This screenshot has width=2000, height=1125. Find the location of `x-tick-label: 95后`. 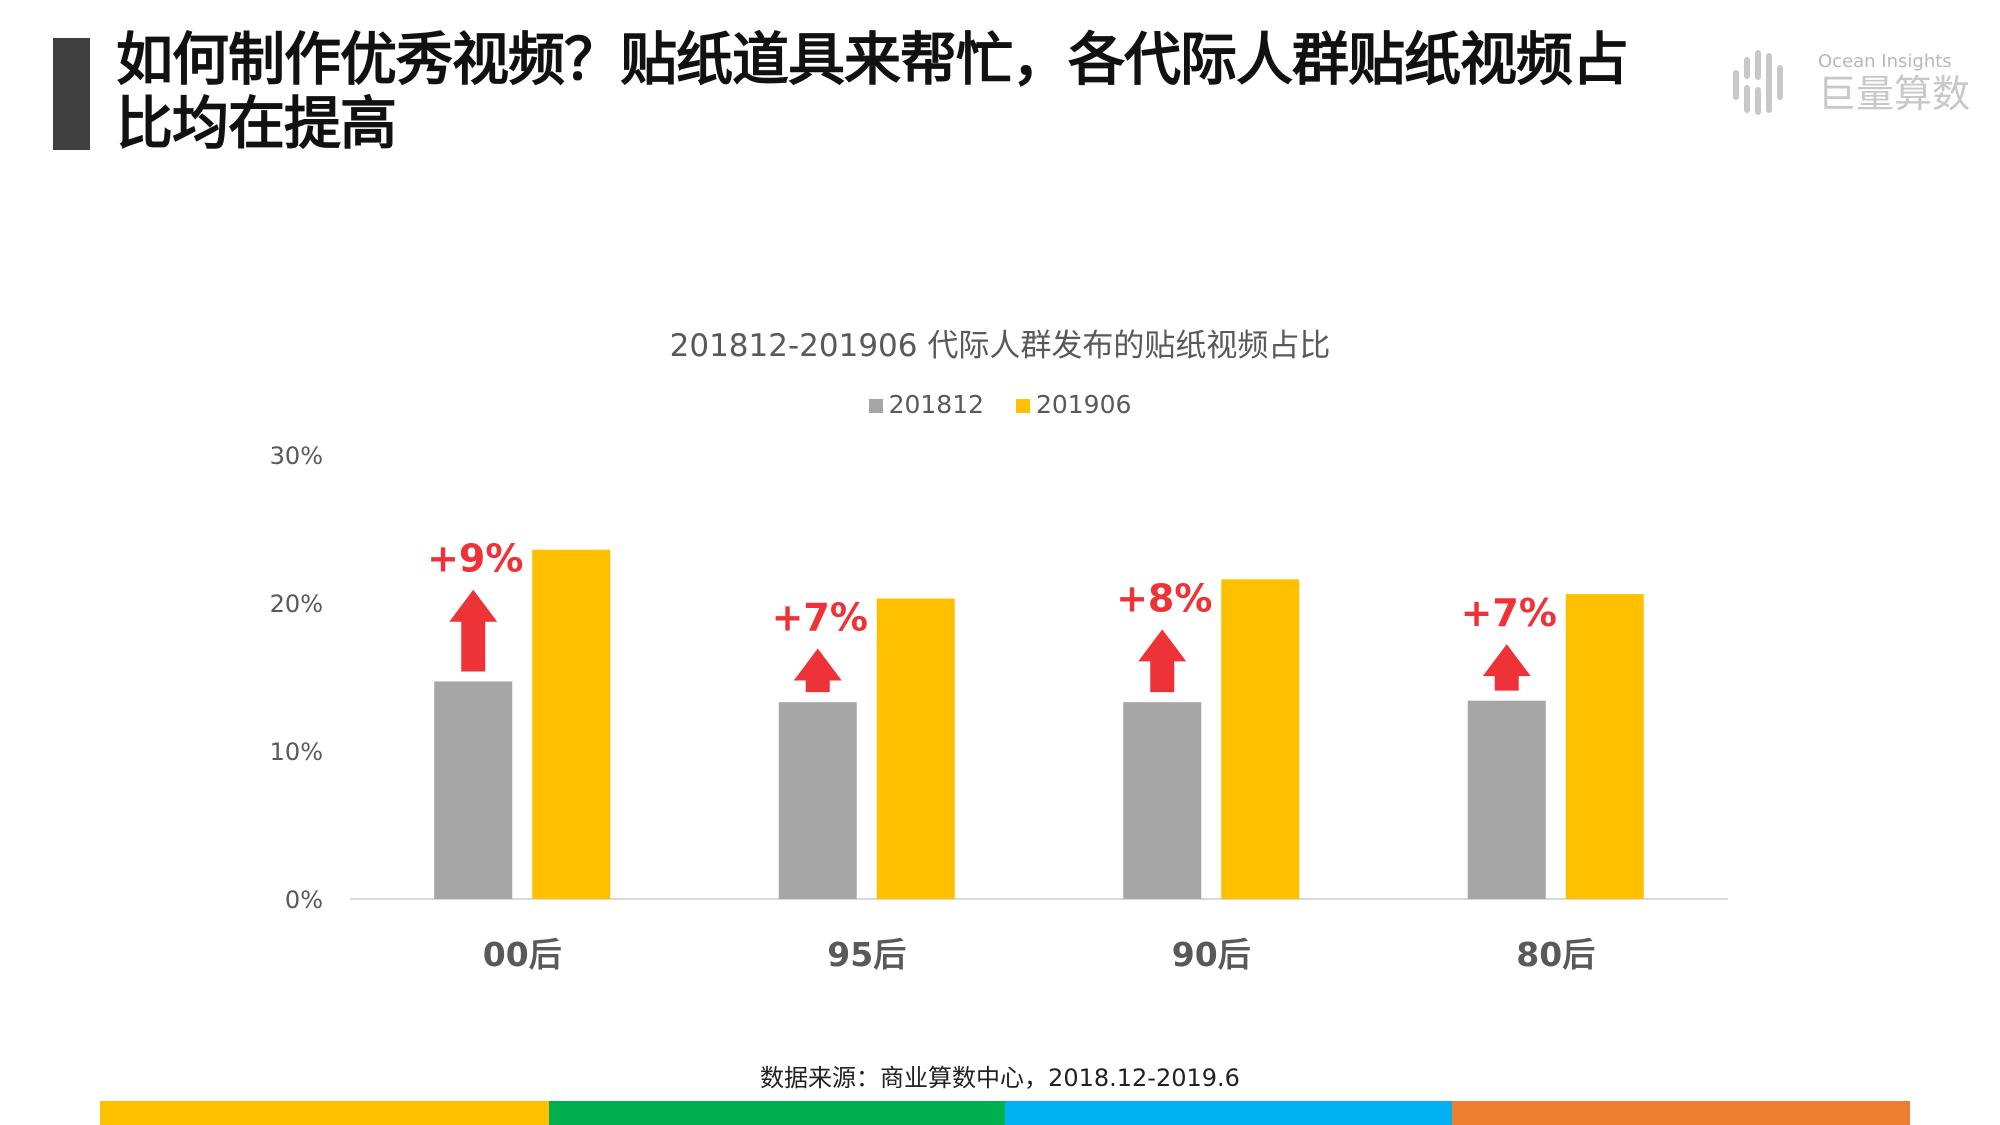

x-tick-label: 95后 is located at coordinates (866, 954).